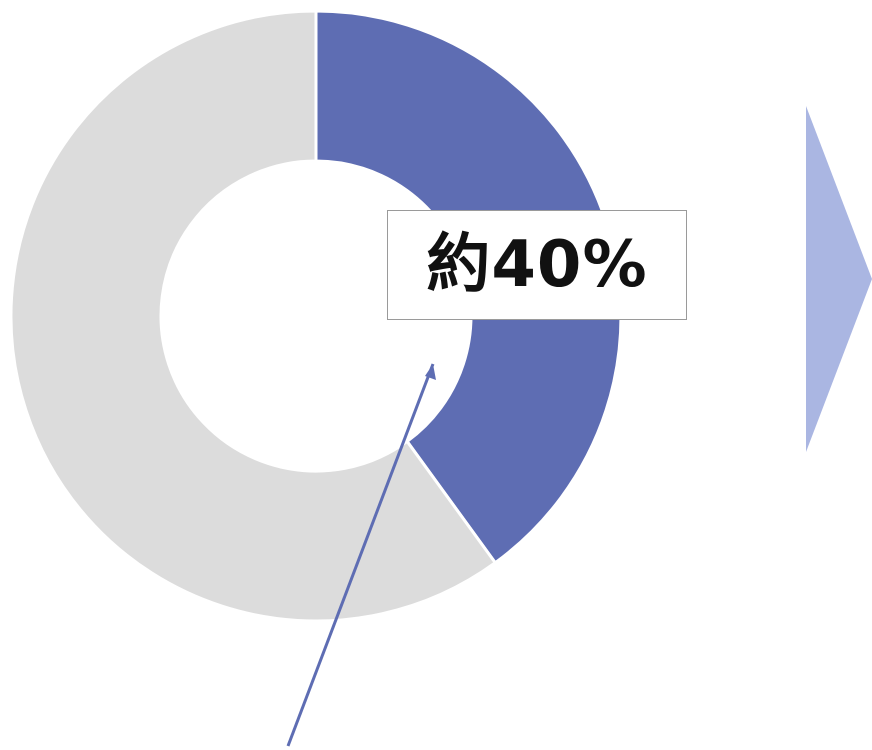  Describe the element at coordinates (839, 279) in the screenshot. I see `next-chevron-icon` at that location.